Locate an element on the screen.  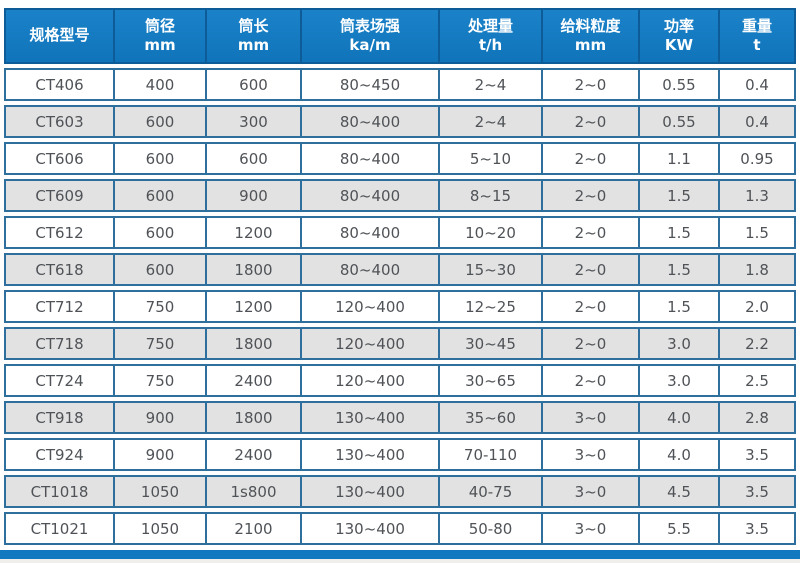
column-unit: ka/m is located at coordinates (370, 45).